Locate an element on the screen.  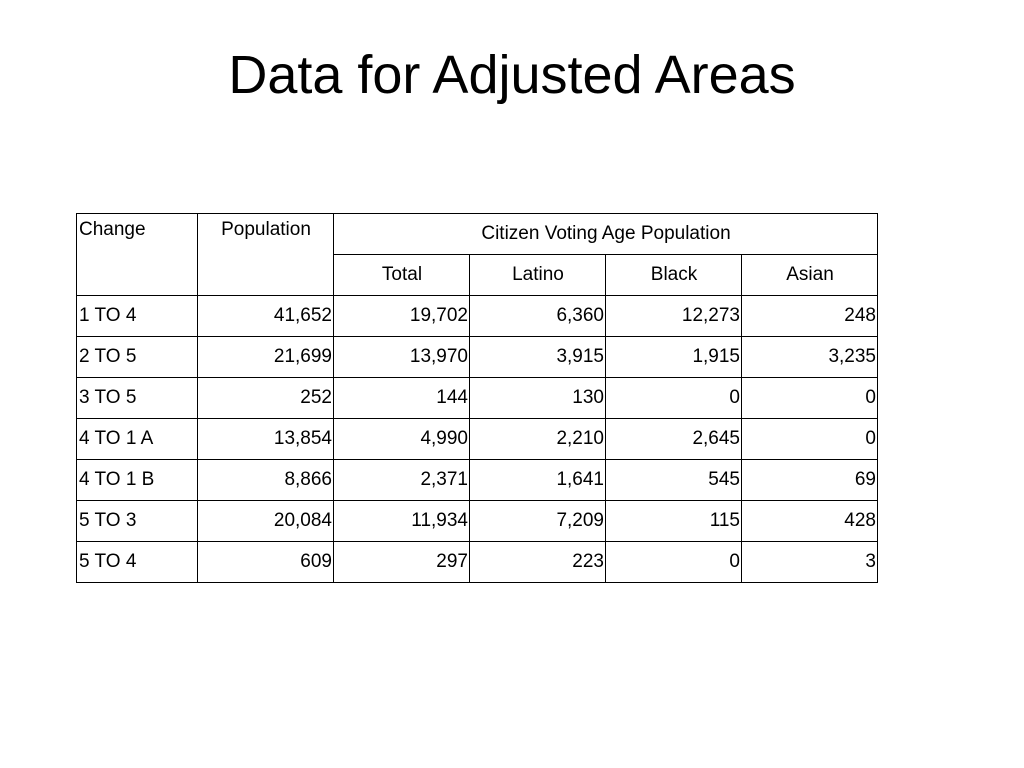
cell-change: 2 TO 5 is located at coordinates (137, 357).